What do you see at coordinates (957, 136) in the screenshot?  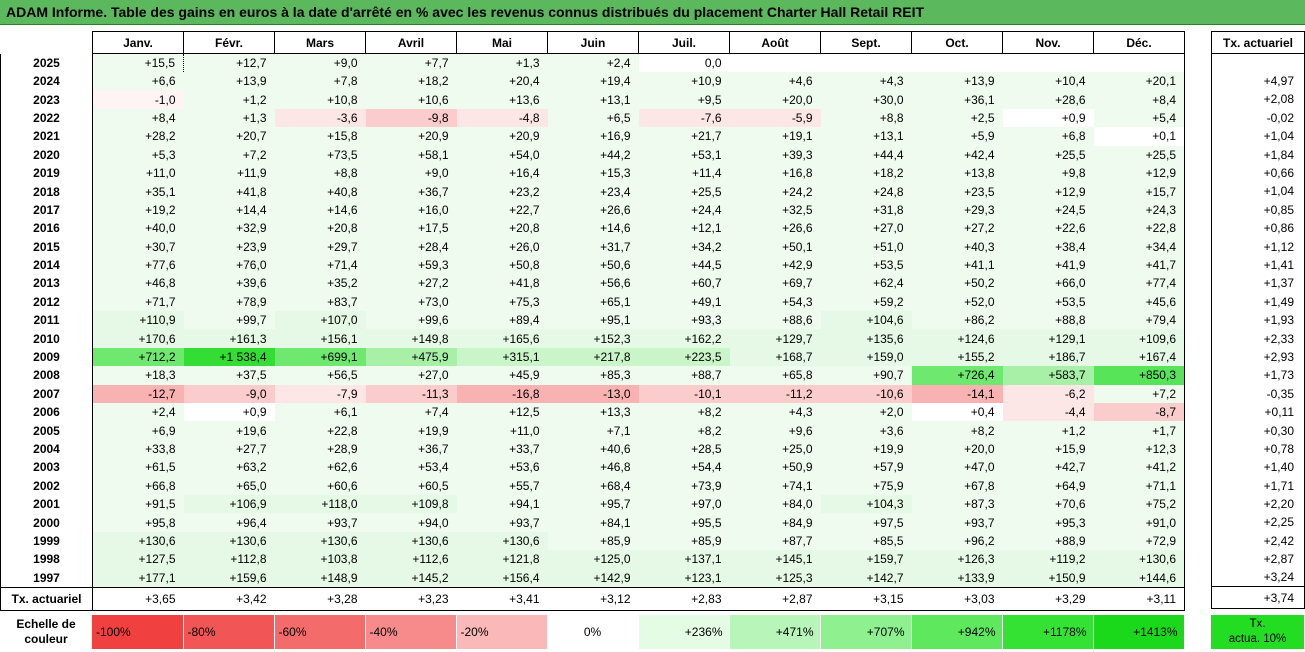 I see `gain-cell: +5,9` at bounding box center [957, 136].